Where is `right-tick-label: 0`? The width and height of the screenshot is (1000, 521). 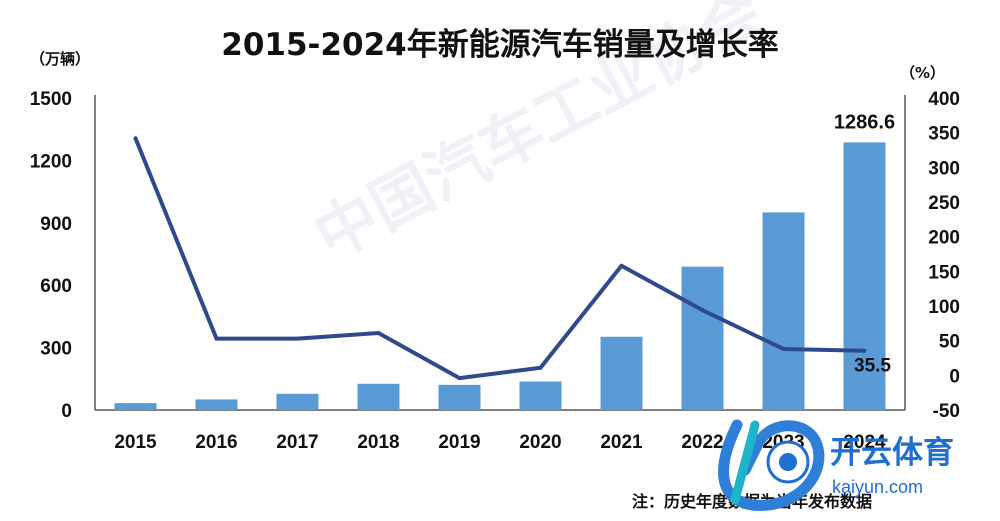 right-tick-label: 0 is located at coordinates (954, 376).